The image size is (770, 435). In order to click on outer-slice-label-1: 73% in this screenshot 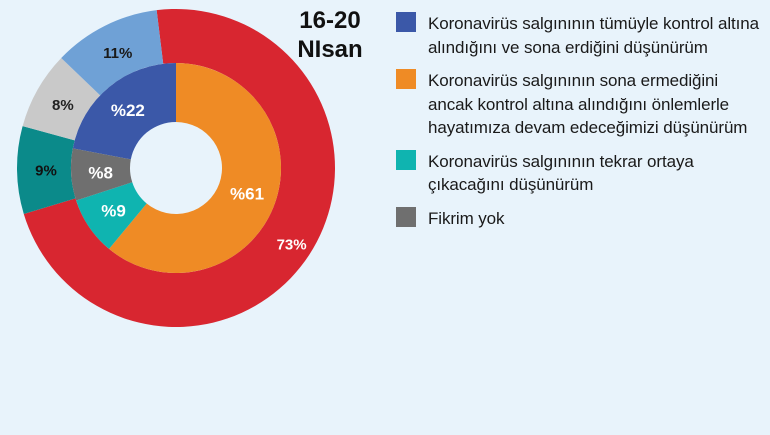, I will do `click(292, 244)`.